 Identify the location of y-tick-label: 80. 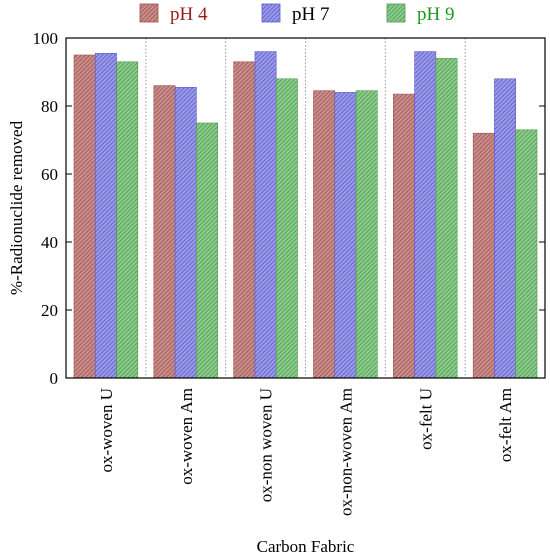
(49, 106).